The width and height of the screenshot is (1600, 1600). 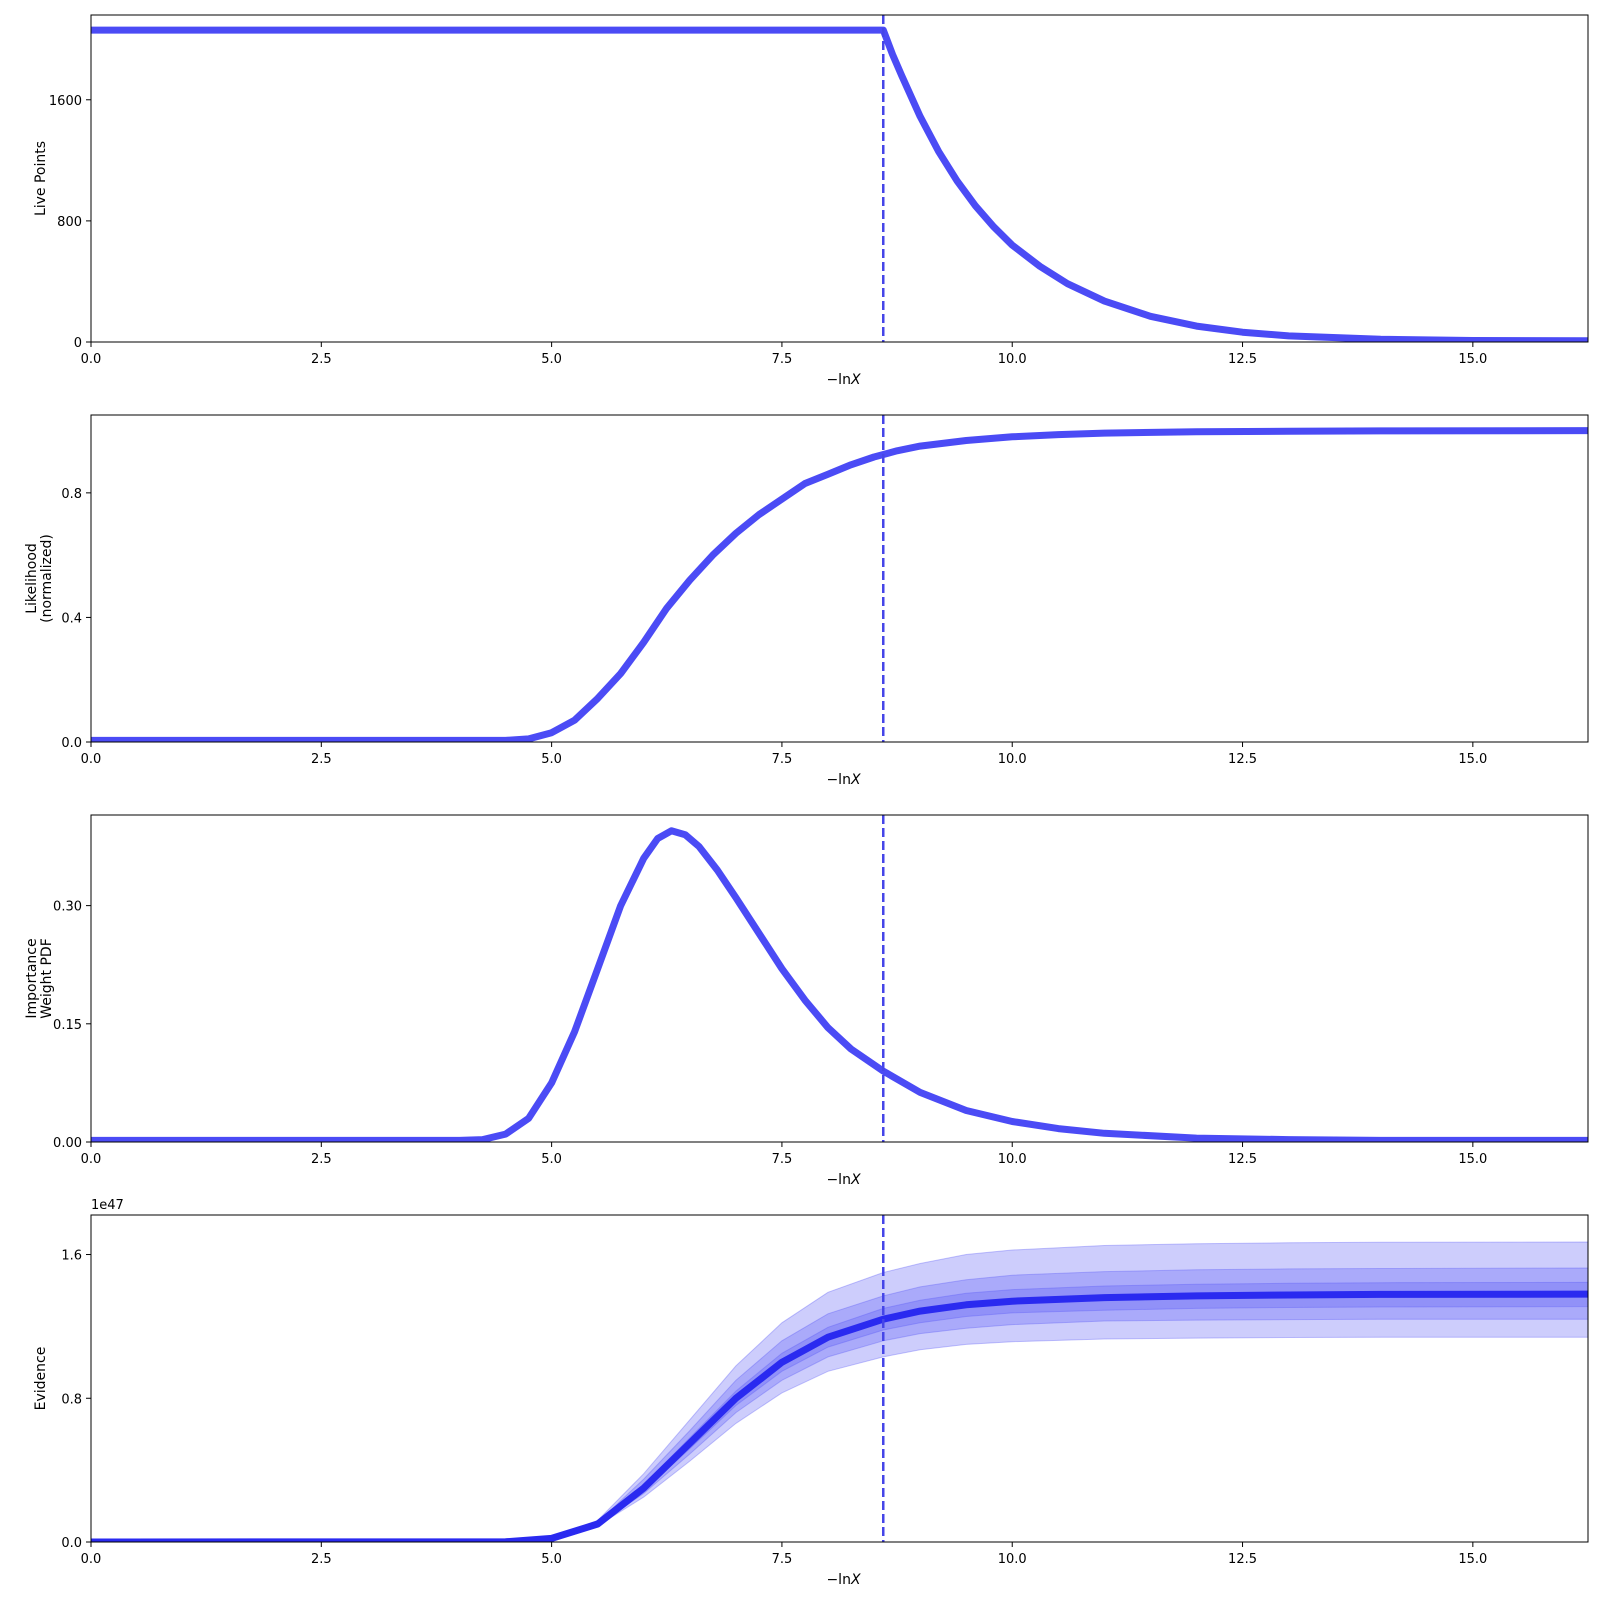 What do you see at coordinates (107, 1205) in the screenshot?
I see `y-offset-label: 1e47` at bounding box center [107, 1205].